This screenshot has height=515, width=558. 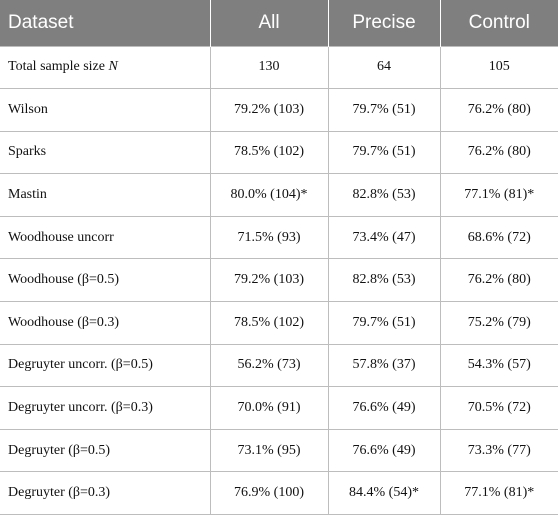 What do you see at coordinates (498, 323) in the screenshot?
I see `cell-control: 75.2% (79)` at bounding box center [498, 323].